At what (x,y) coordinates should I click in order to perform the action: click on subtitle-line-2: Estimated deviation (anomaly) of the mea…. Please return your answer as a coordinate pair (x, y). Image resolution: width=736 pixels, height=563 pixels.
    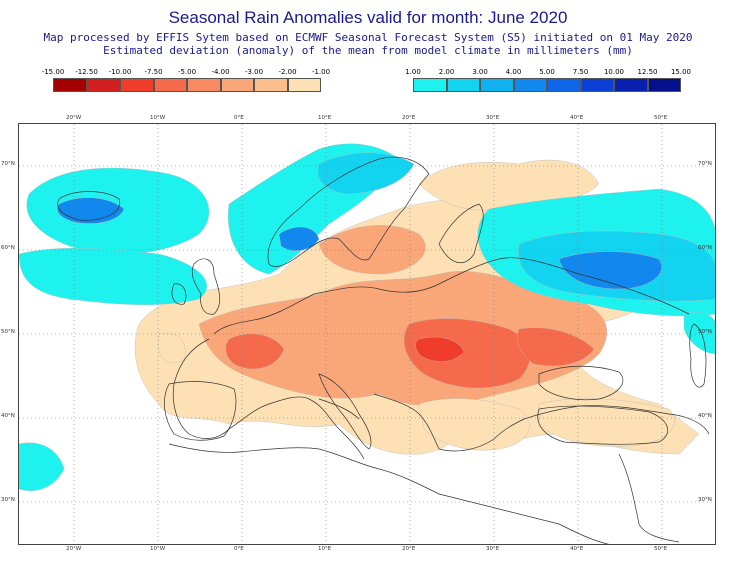
    Looking at the image, I should click on (368, 50).